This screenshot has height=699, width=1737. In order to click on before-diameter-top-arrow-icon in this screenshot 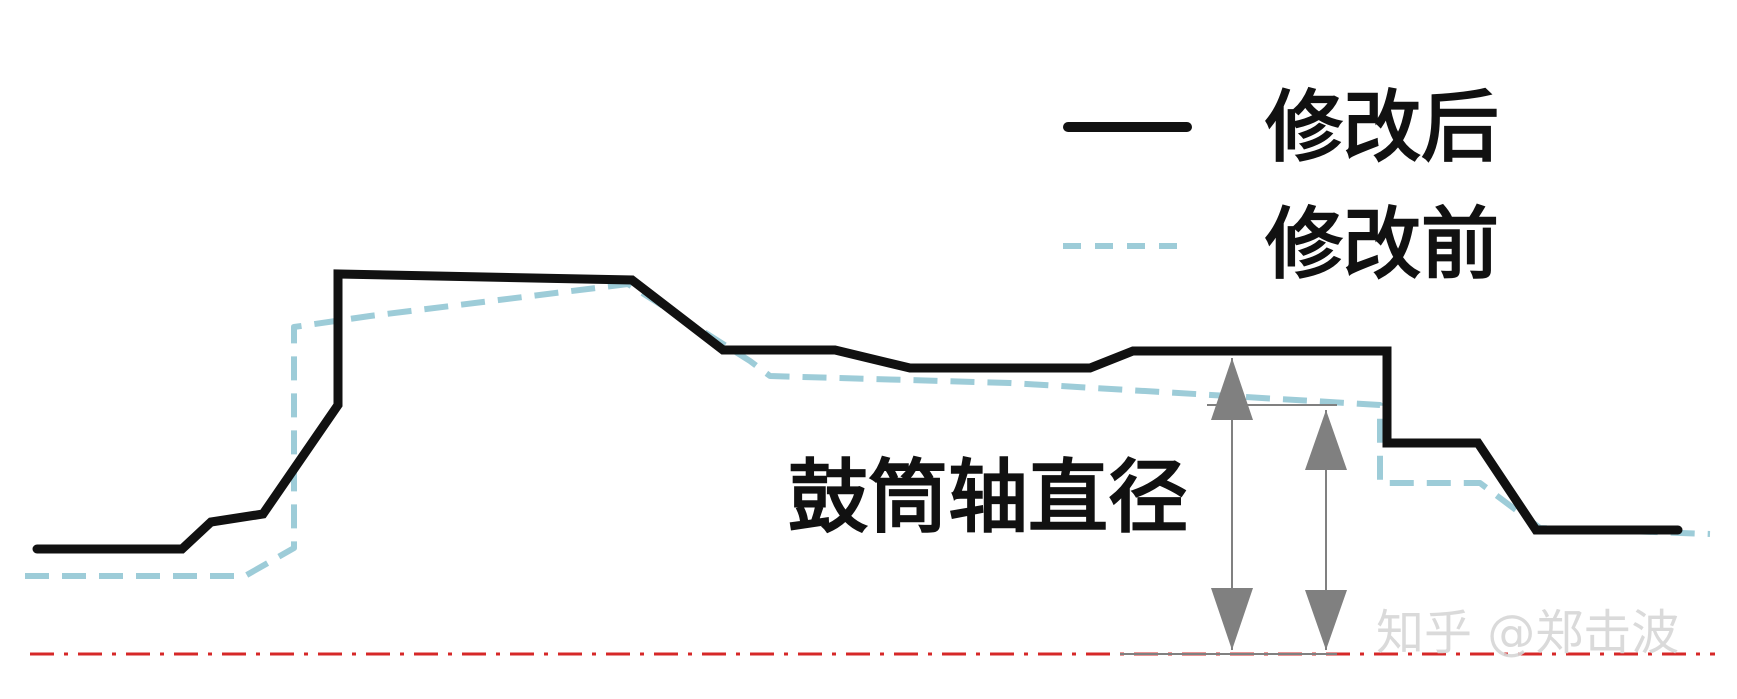, I will do `click(1326, 440)`.